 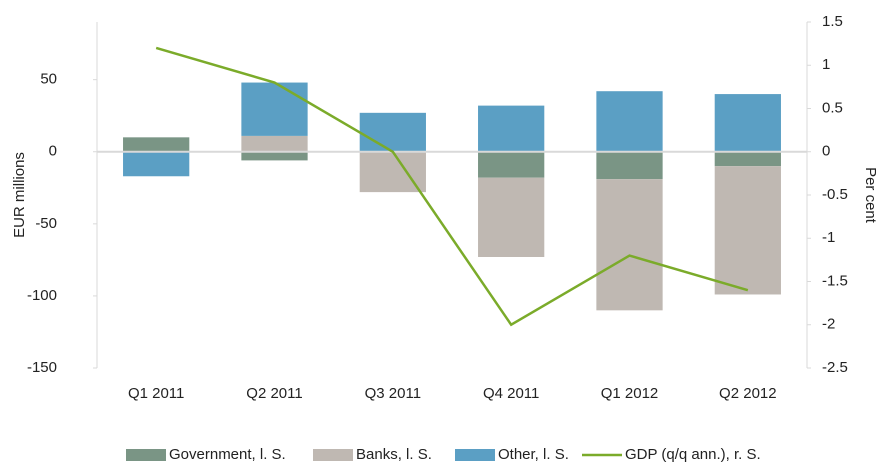 What do you see at coordinates (748, 393) in the screenshot?
I see `x-tick-label: Q2 2012` at bounding box center [748, 393].